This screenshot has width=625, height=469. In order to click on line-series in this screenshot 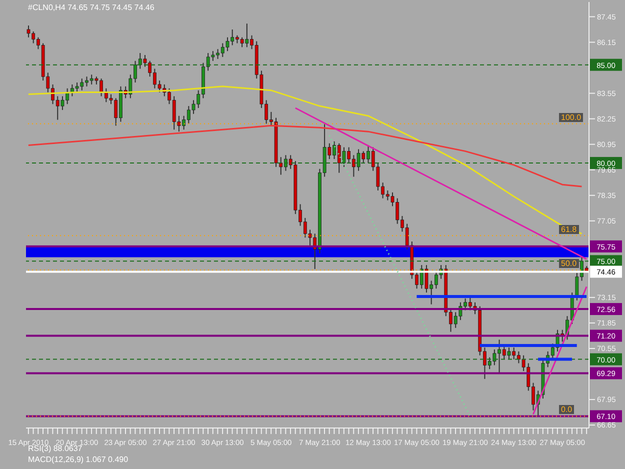, I will do `click(305, 156)`.